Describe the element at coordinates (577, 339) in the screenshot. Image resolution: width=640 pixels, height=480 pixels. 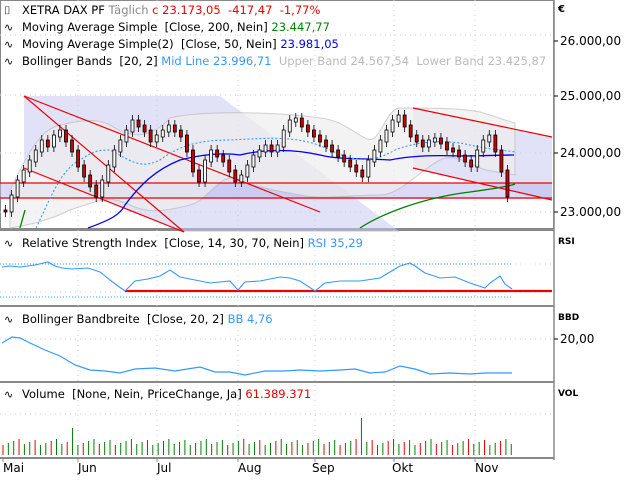
I see `bbd-tick: 20,00` at that location.